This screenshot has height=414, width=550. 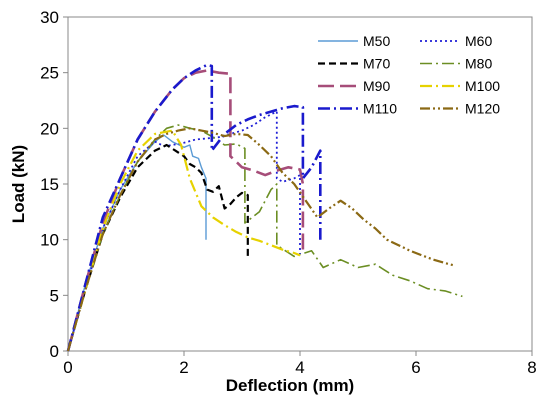 What do you see at coordinates (49, 240) in the screenshot?
I see `y-tick-label: 10` at bounding box center [49, 240].